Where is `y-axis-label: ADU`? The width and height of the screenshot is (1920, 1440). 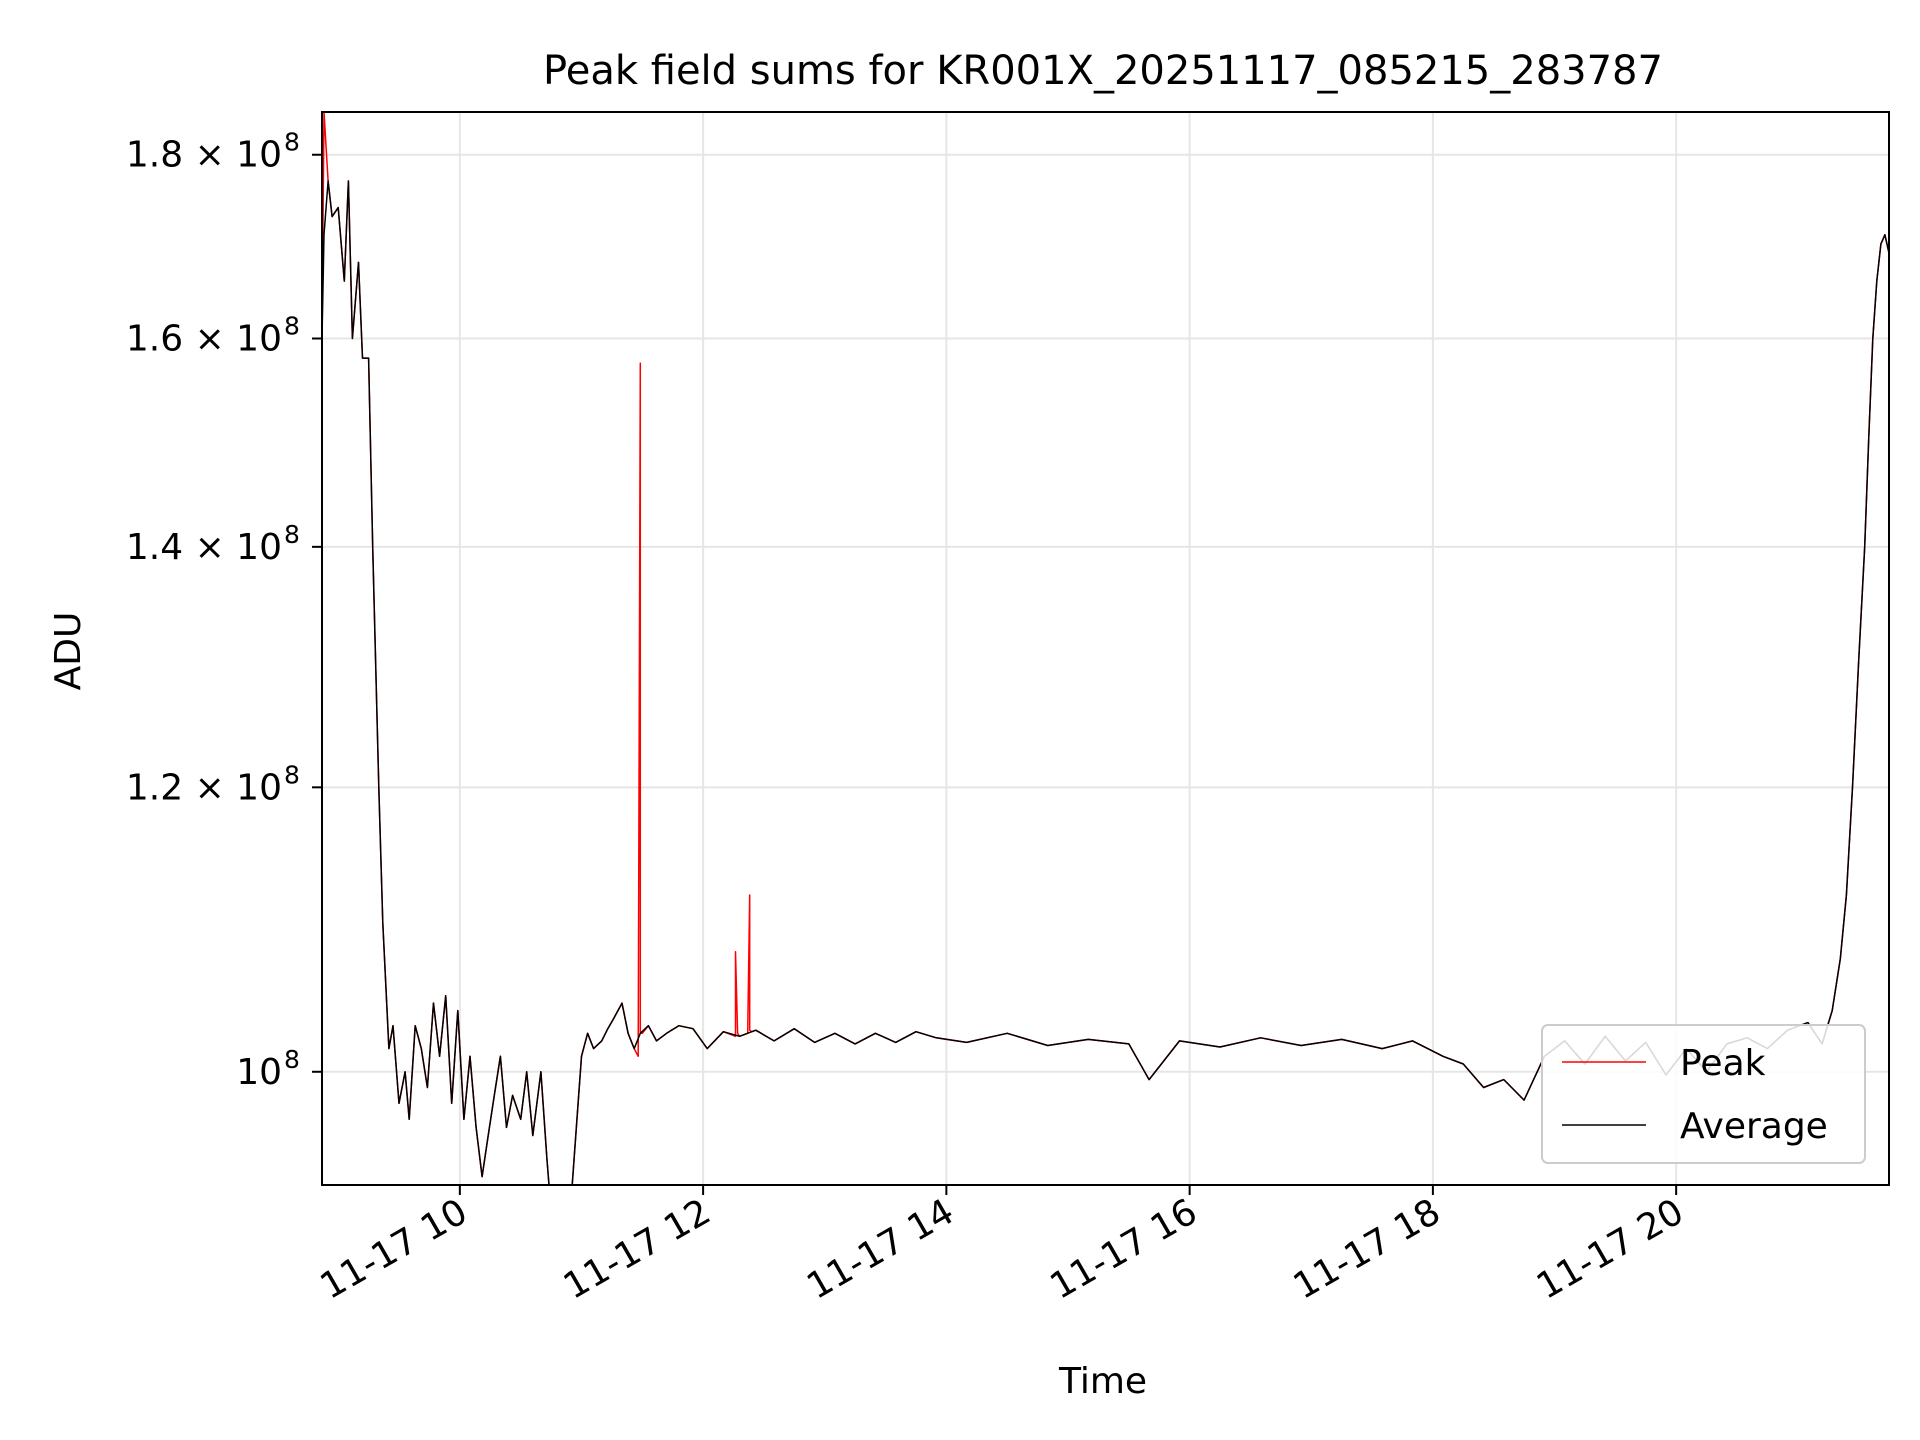
y-axis-label: ADU is located at coordinates (68, 651).